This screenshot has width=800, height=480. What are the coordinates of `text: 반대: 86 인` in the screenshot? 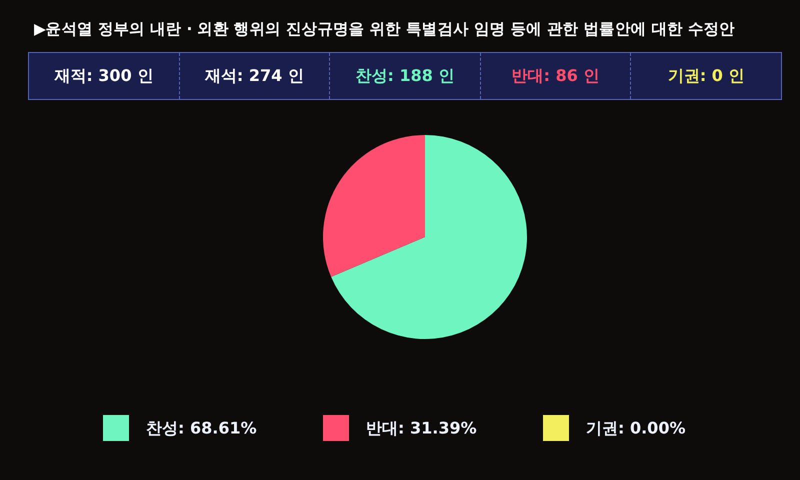 It's located at (555, 76).